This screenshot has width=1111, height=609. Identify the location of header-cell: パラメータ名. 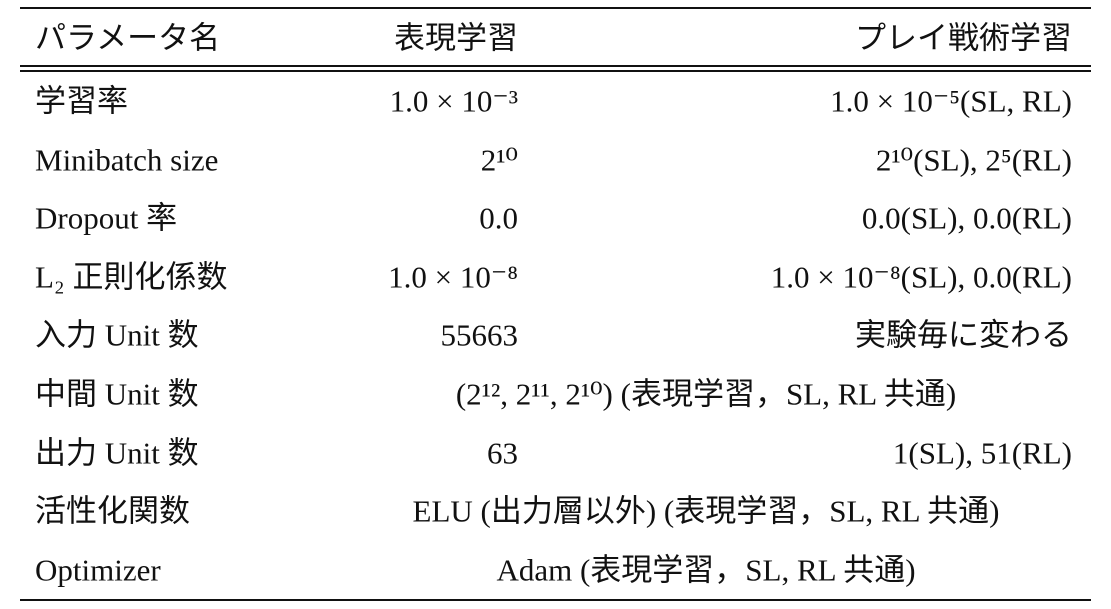
(128, 38).